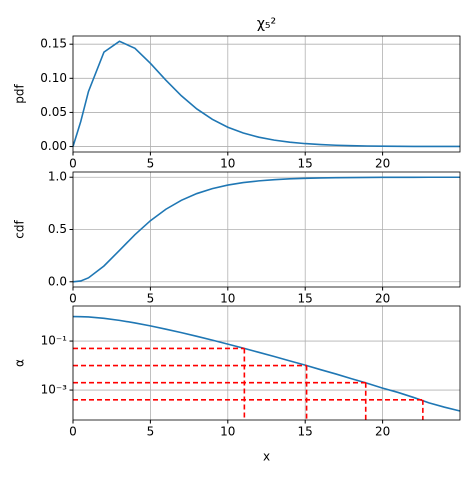  Describe the element at coordinates (20, 363) in the screenshot. I see `y-axis-label: α` at that location.